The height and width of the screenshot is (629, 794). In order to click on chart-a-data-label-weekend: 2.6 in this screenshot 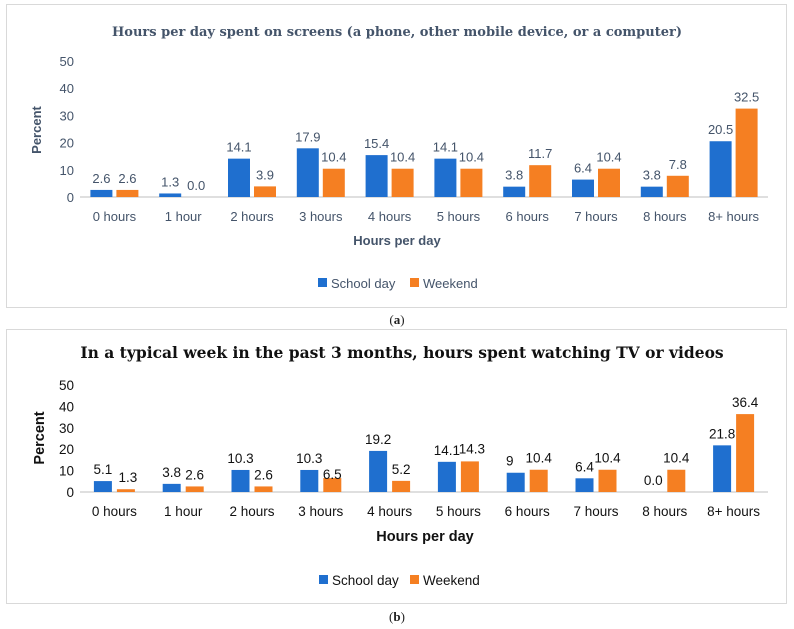, I will do `click(127, 178)`.